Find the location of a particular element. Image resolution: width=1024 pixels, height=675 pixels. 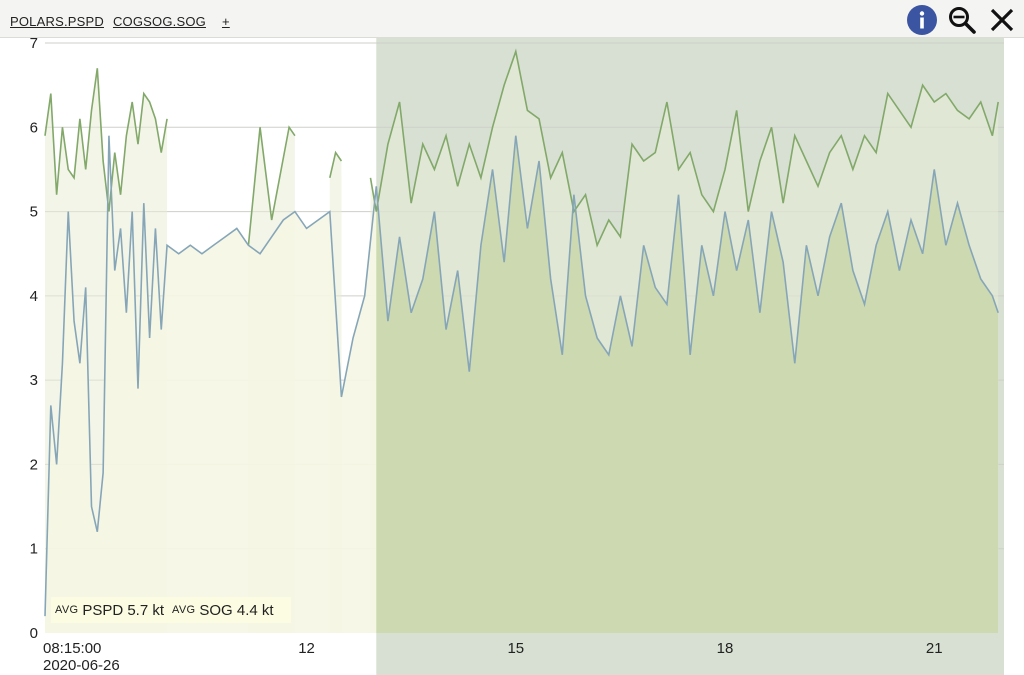

y-tick-label: 4 is located at coordinates (34, 296).